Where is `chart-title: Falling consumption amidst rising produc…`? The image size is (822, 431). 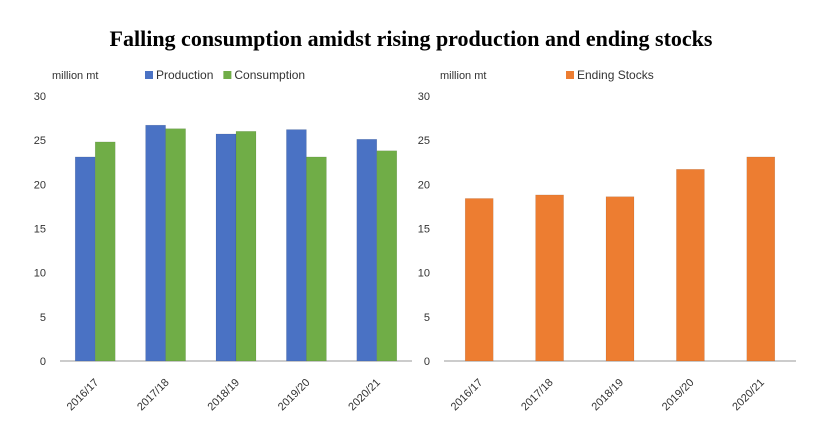
chart-title: Falling consumption amidst rising produc… is located at coordinates (411, 38).